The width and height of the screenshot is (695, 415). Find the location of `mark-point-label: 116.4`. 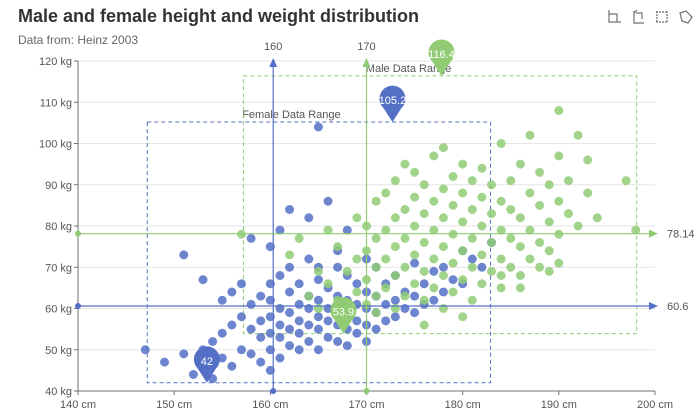

mark-point-label: 116.4 is located at coordinates (441, 55).